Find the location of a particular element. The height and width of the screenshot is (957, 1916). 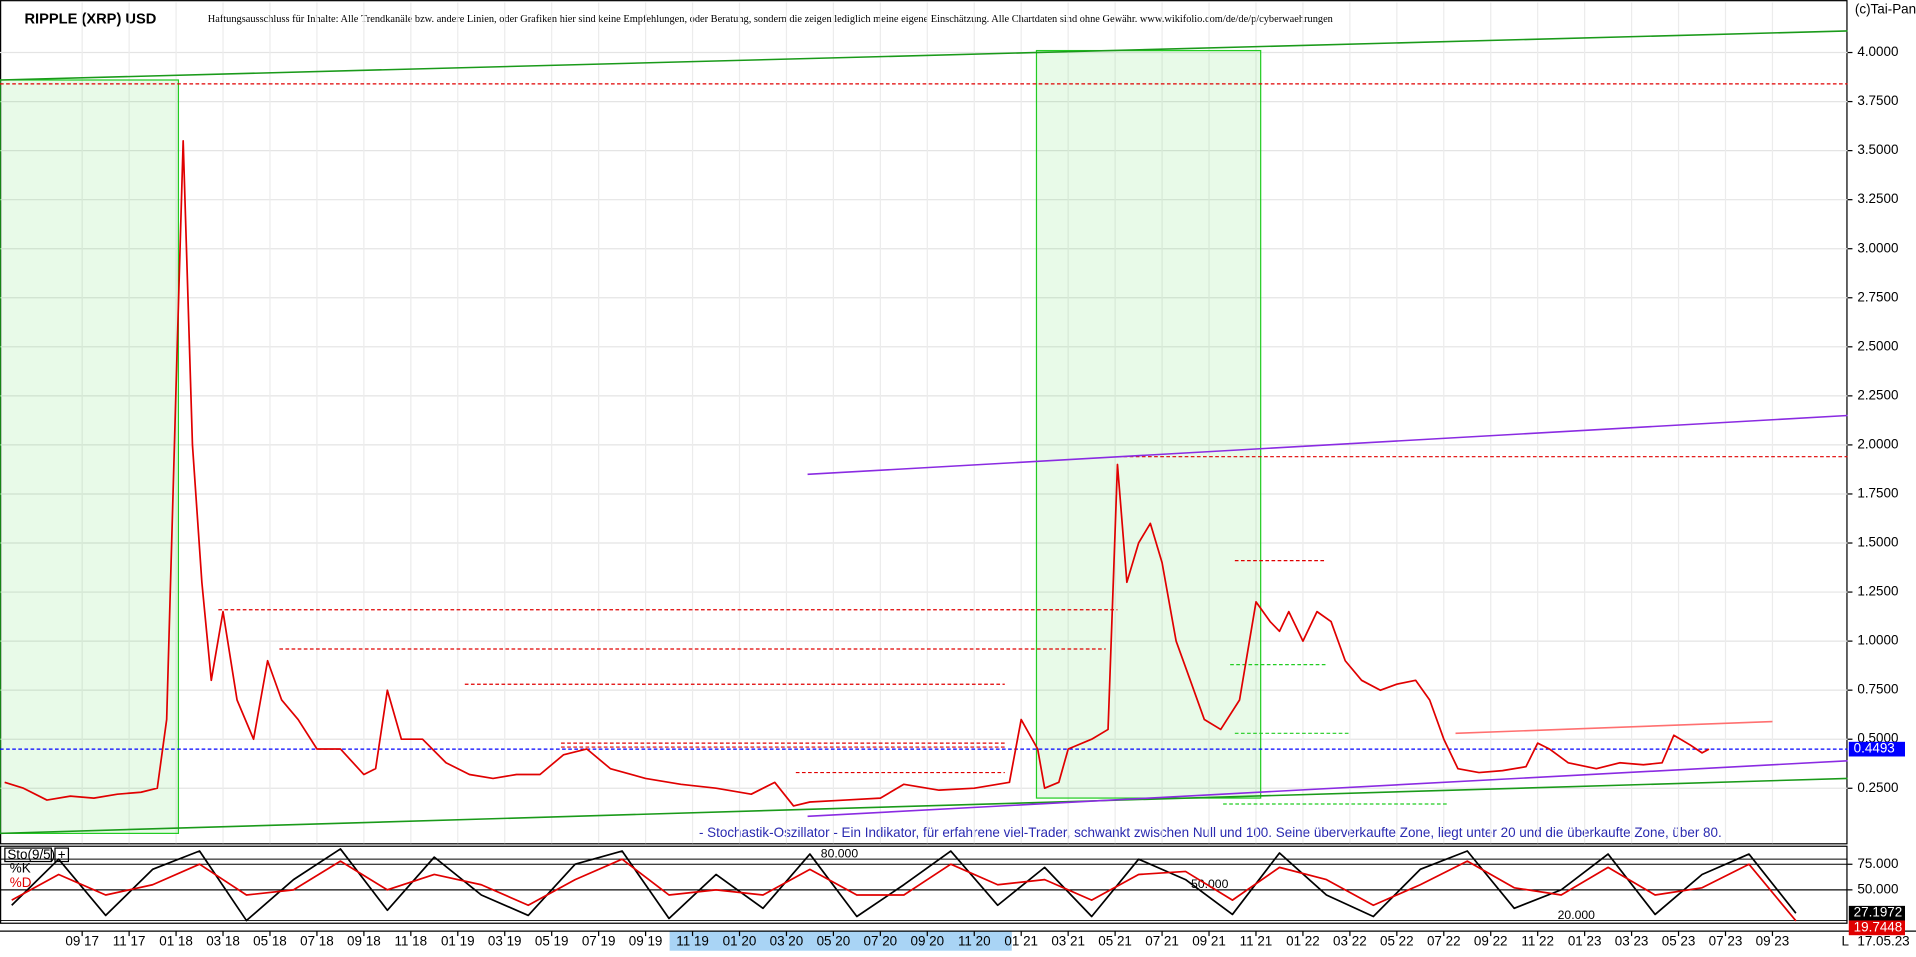

x-tick-label: 09 21 is located at coordinates (1209, 941).